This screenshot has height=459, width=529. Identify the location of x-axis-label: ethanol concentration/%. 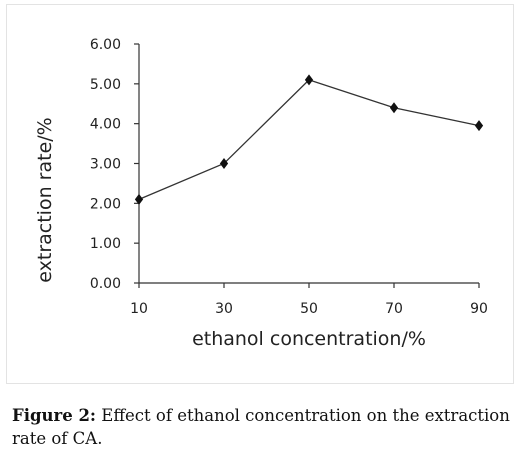
(309, 339).